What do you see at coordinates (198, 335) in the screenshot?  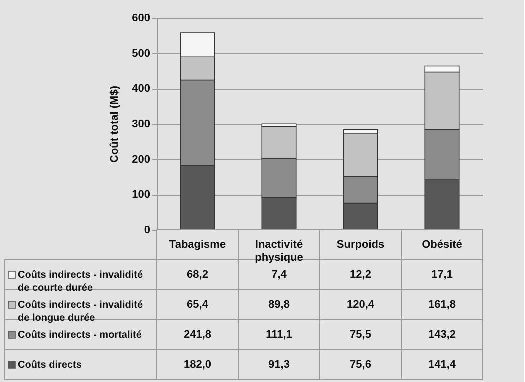 I see `data-label: 241,8` at bounding box center [198, 335].